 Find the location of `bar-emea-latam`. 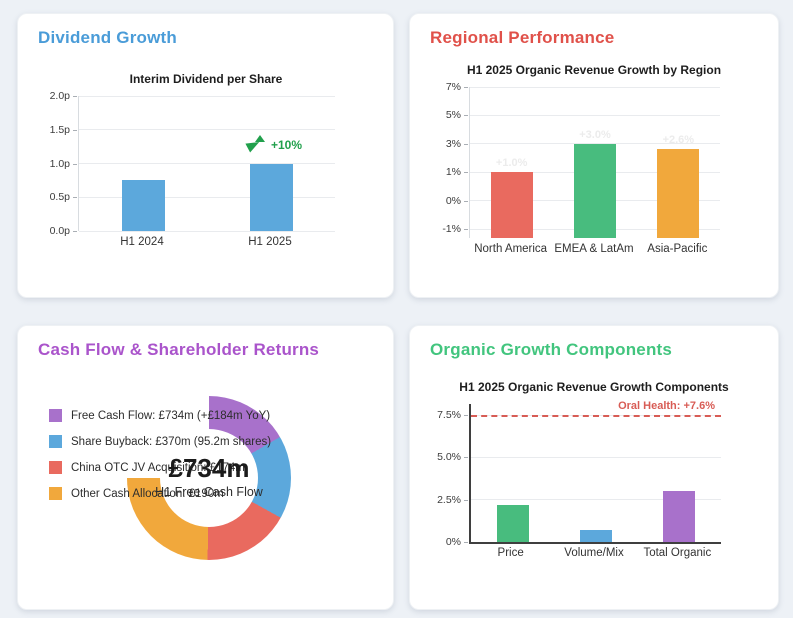

bar-emea-latam is located at coordinates (595, 190).